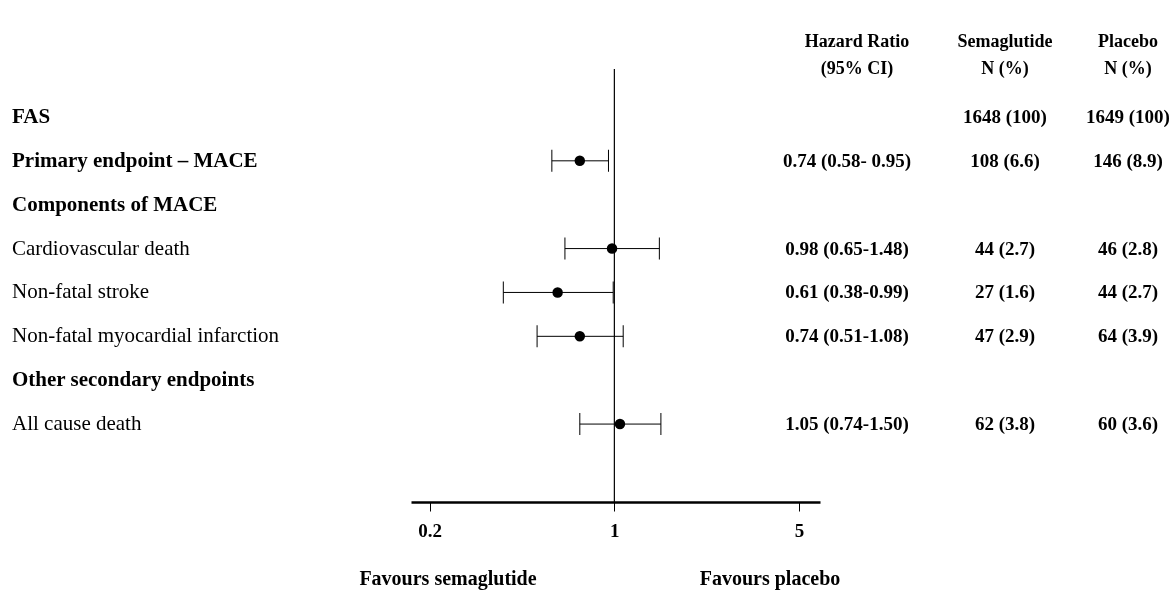 This screenshot has width=1172, height=593. Describe the element at coordinates (135, 159) in the screenshot. I see `y-tick-label: Primary endpoint – MACE` at that location.